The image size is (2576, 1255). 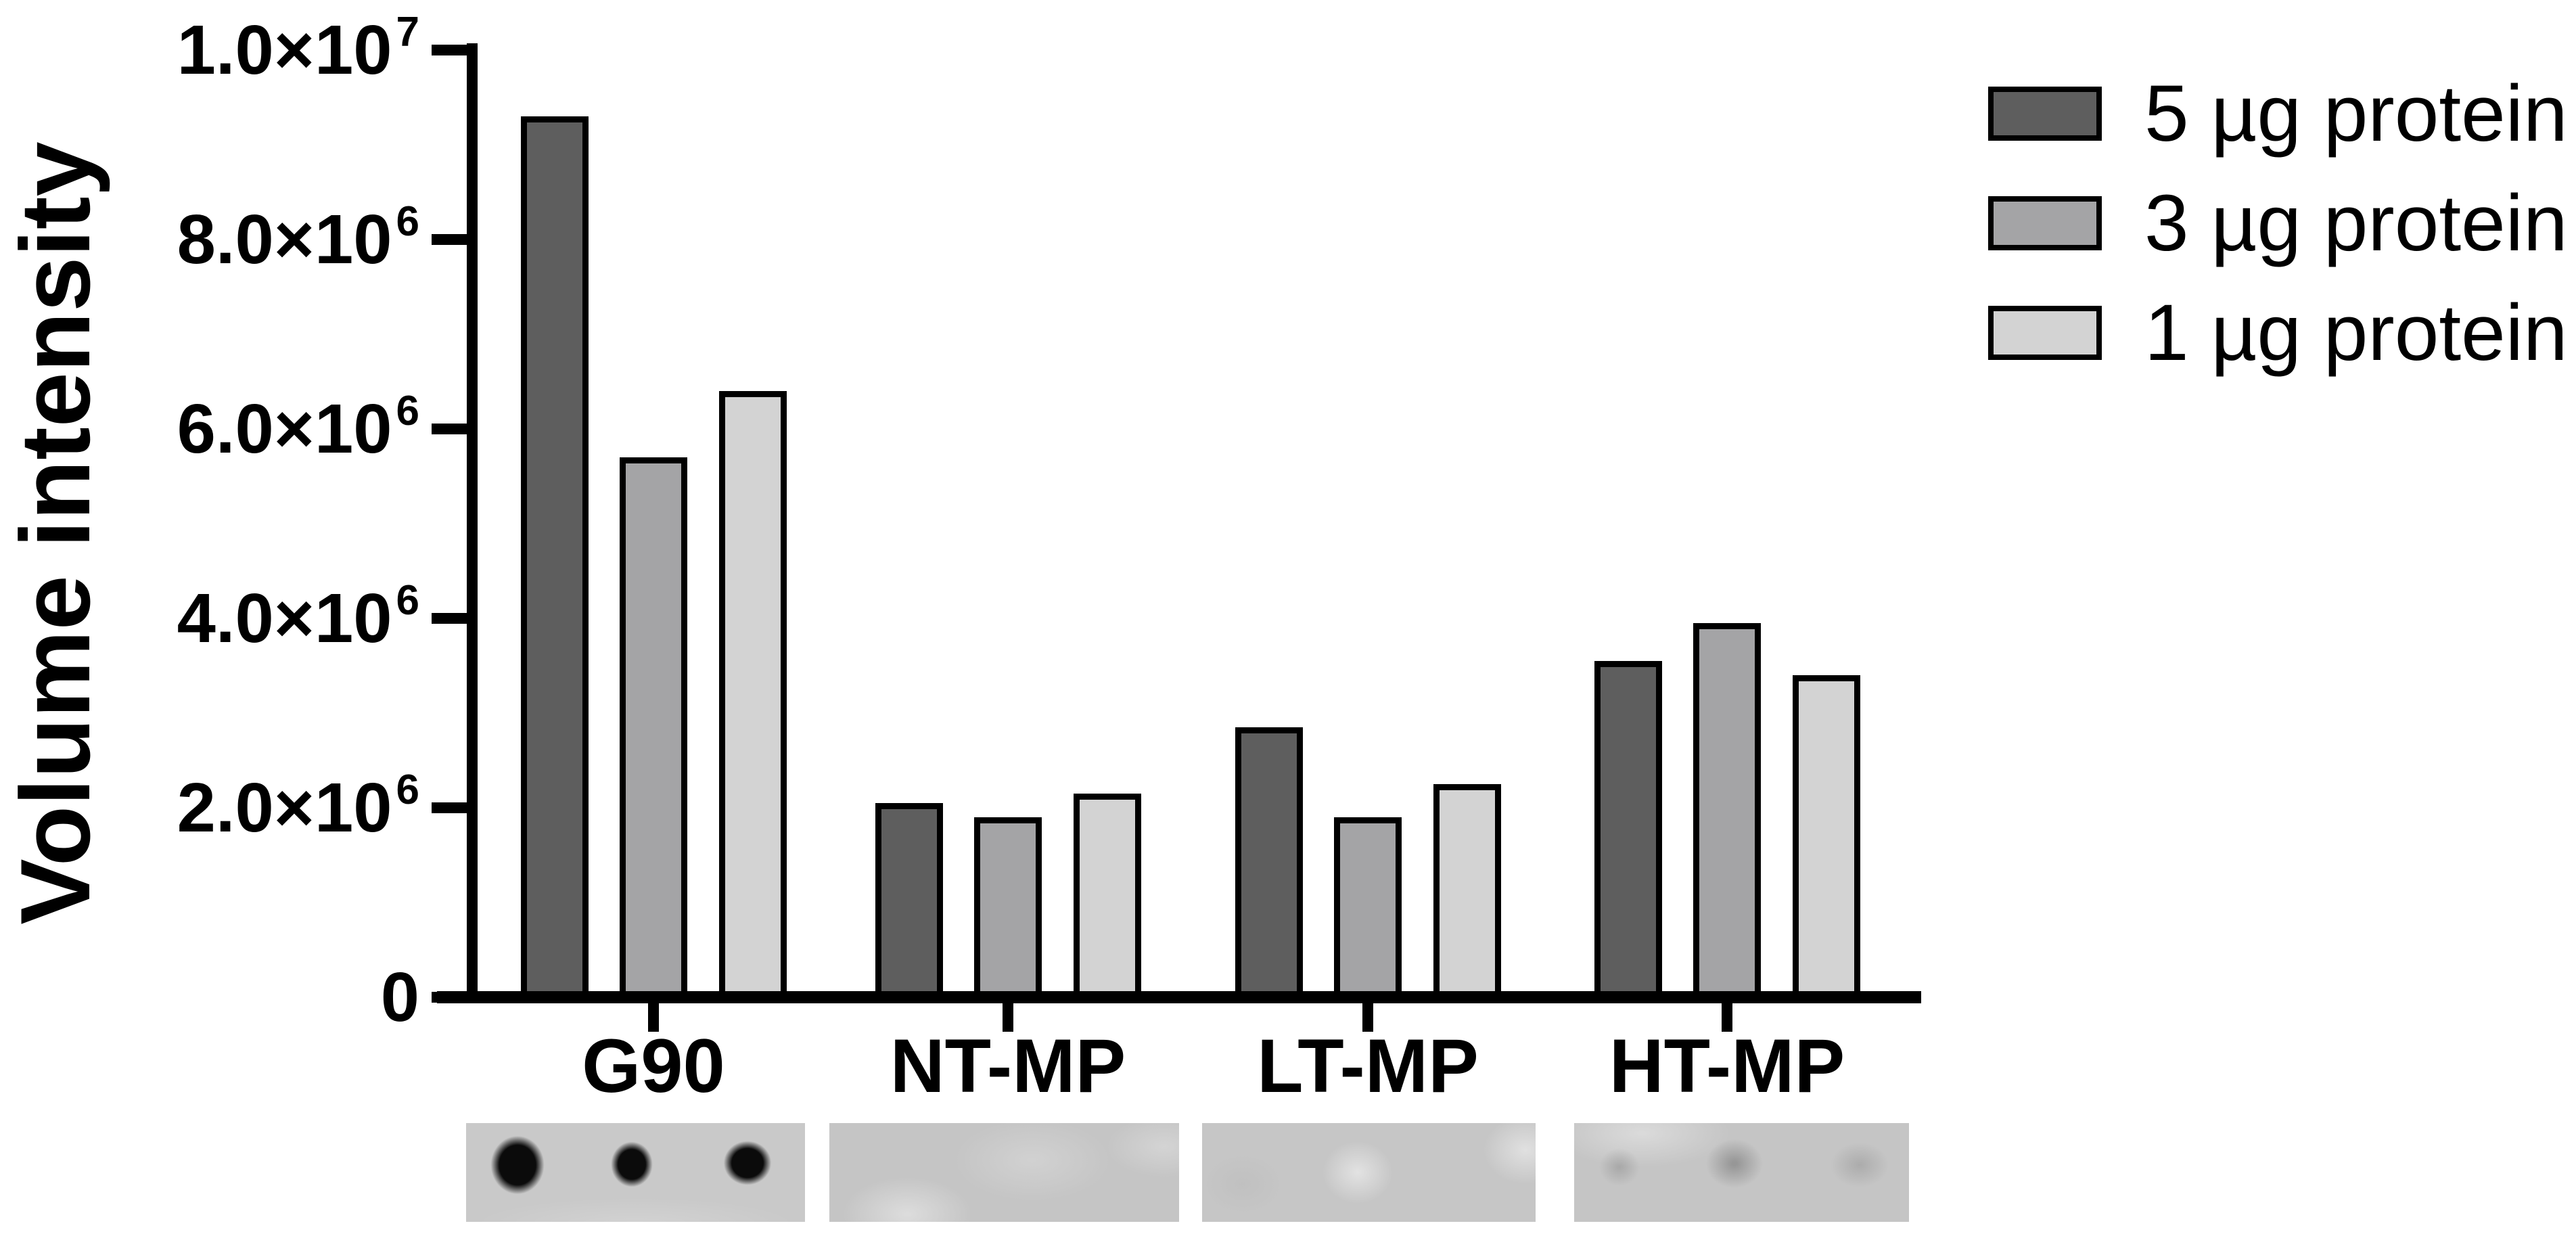 What do you see at coordinates (1727, 813) in the screenshot?
I see `bar-ht-mp-3ug` at bounding box center [1727, 813].